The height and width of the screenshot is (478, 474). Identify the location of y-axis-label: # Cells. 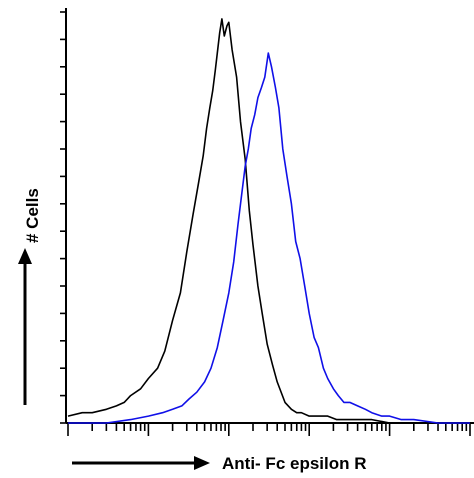
(32, 215).